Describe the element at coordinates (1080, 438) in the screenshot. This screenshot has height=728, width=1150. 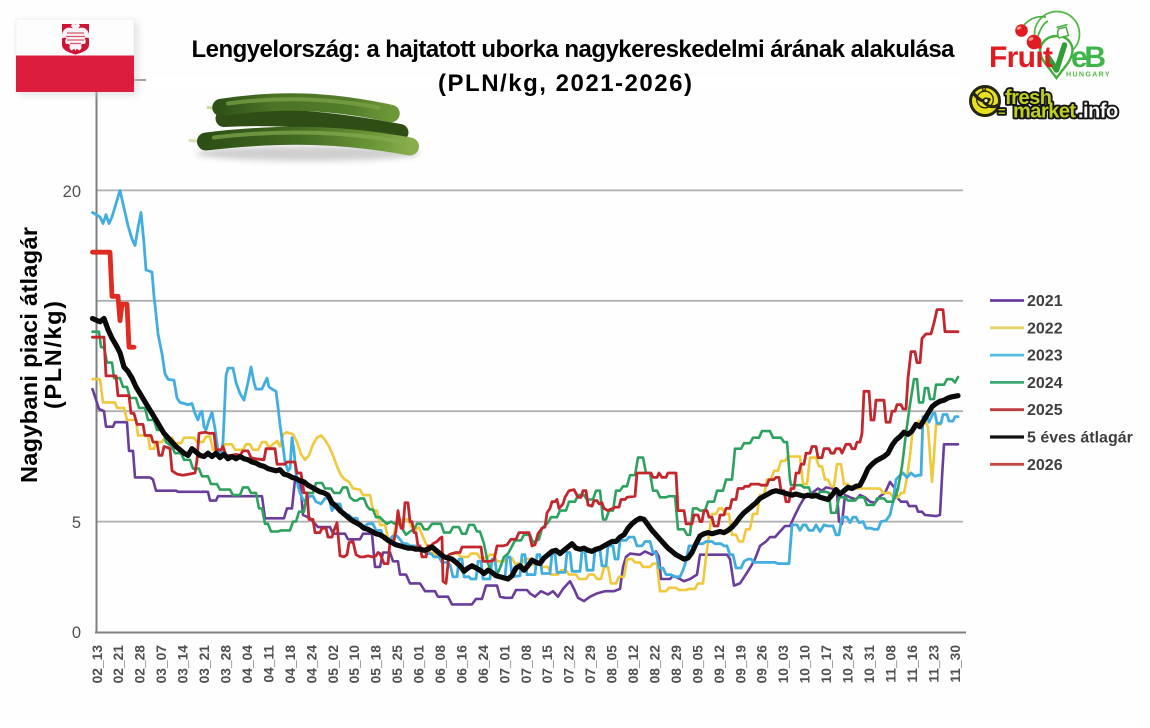
I see `svg-text: 5 éves átlagár` at that location.